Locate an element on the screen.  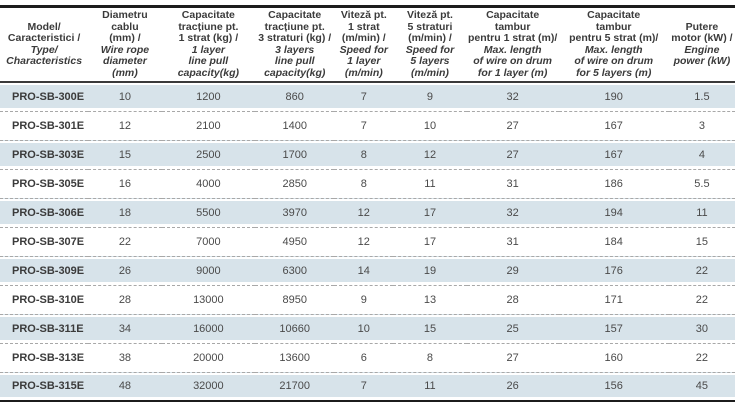
value-cell: 3 is located at coordinates (701, 126).